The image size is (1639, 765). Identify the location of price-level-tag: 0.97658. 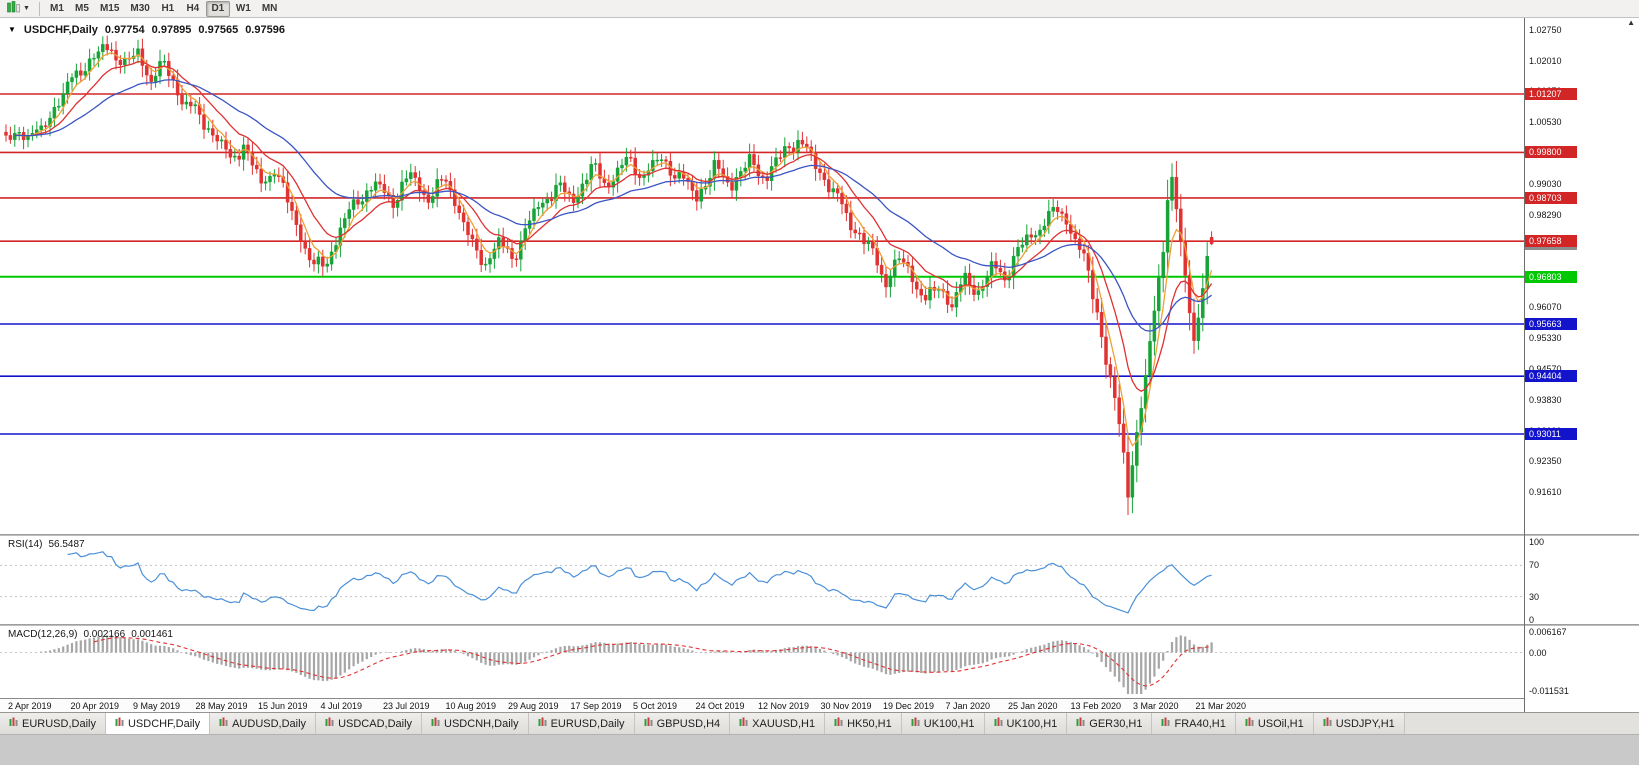
(1551, 241).